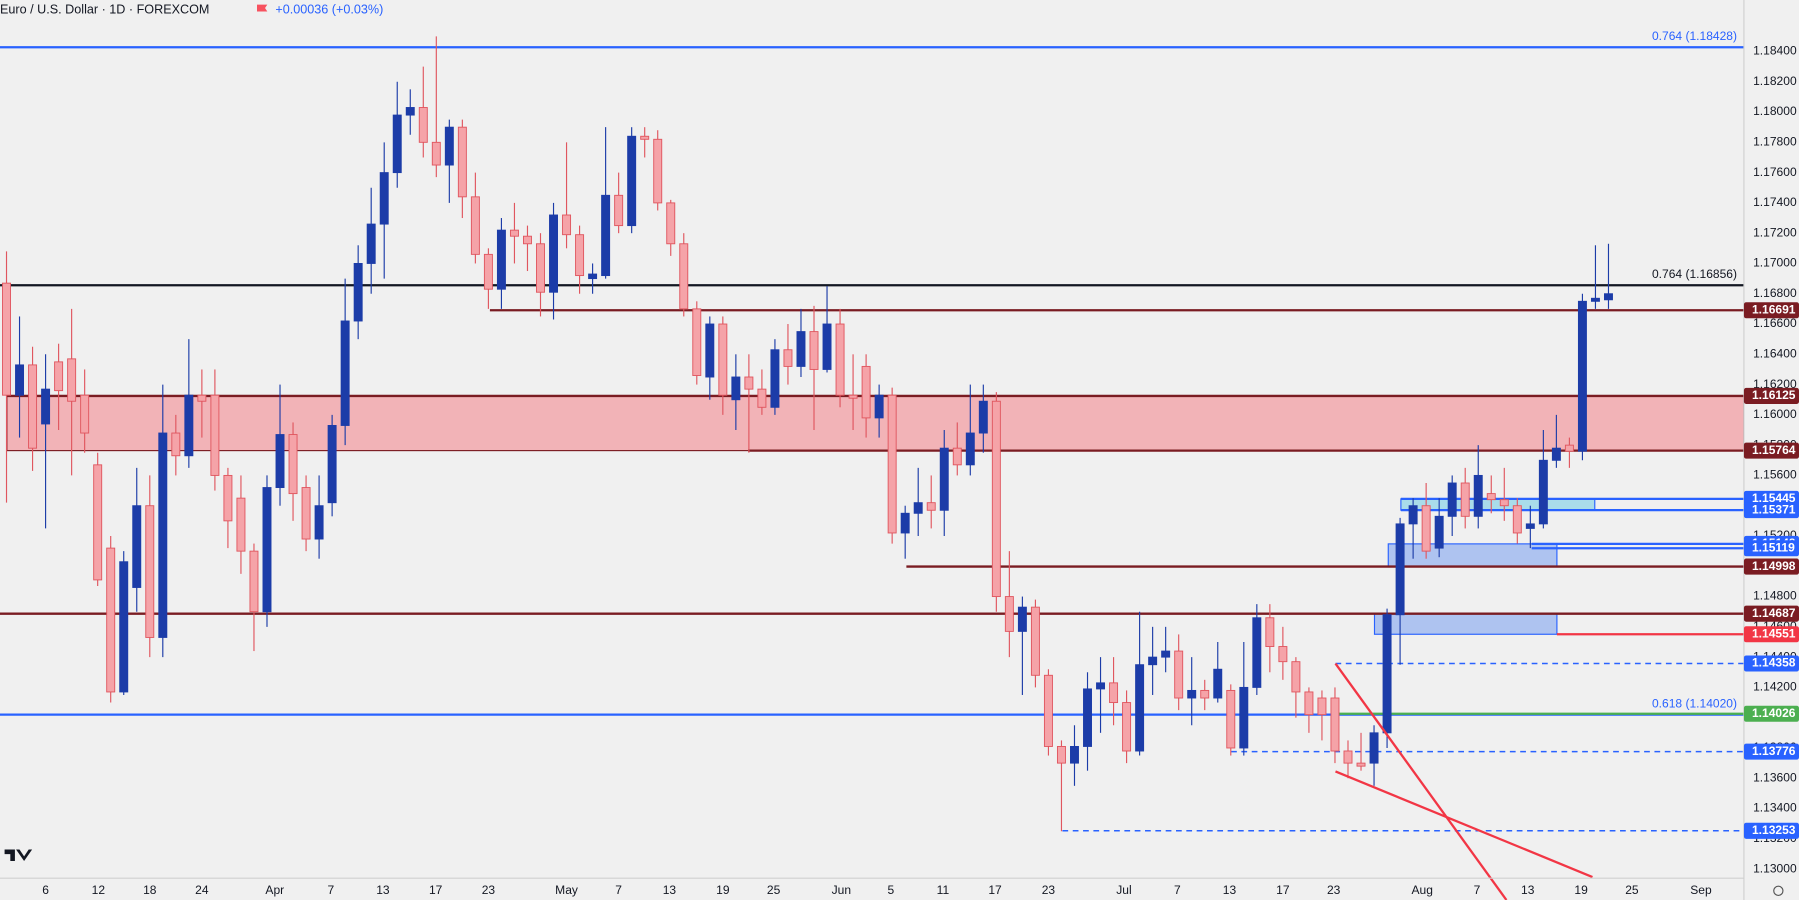  Describe the element at coordinates (1775, 51) in the screenshot. I see `y-tick-label: 1.18400` at that location.